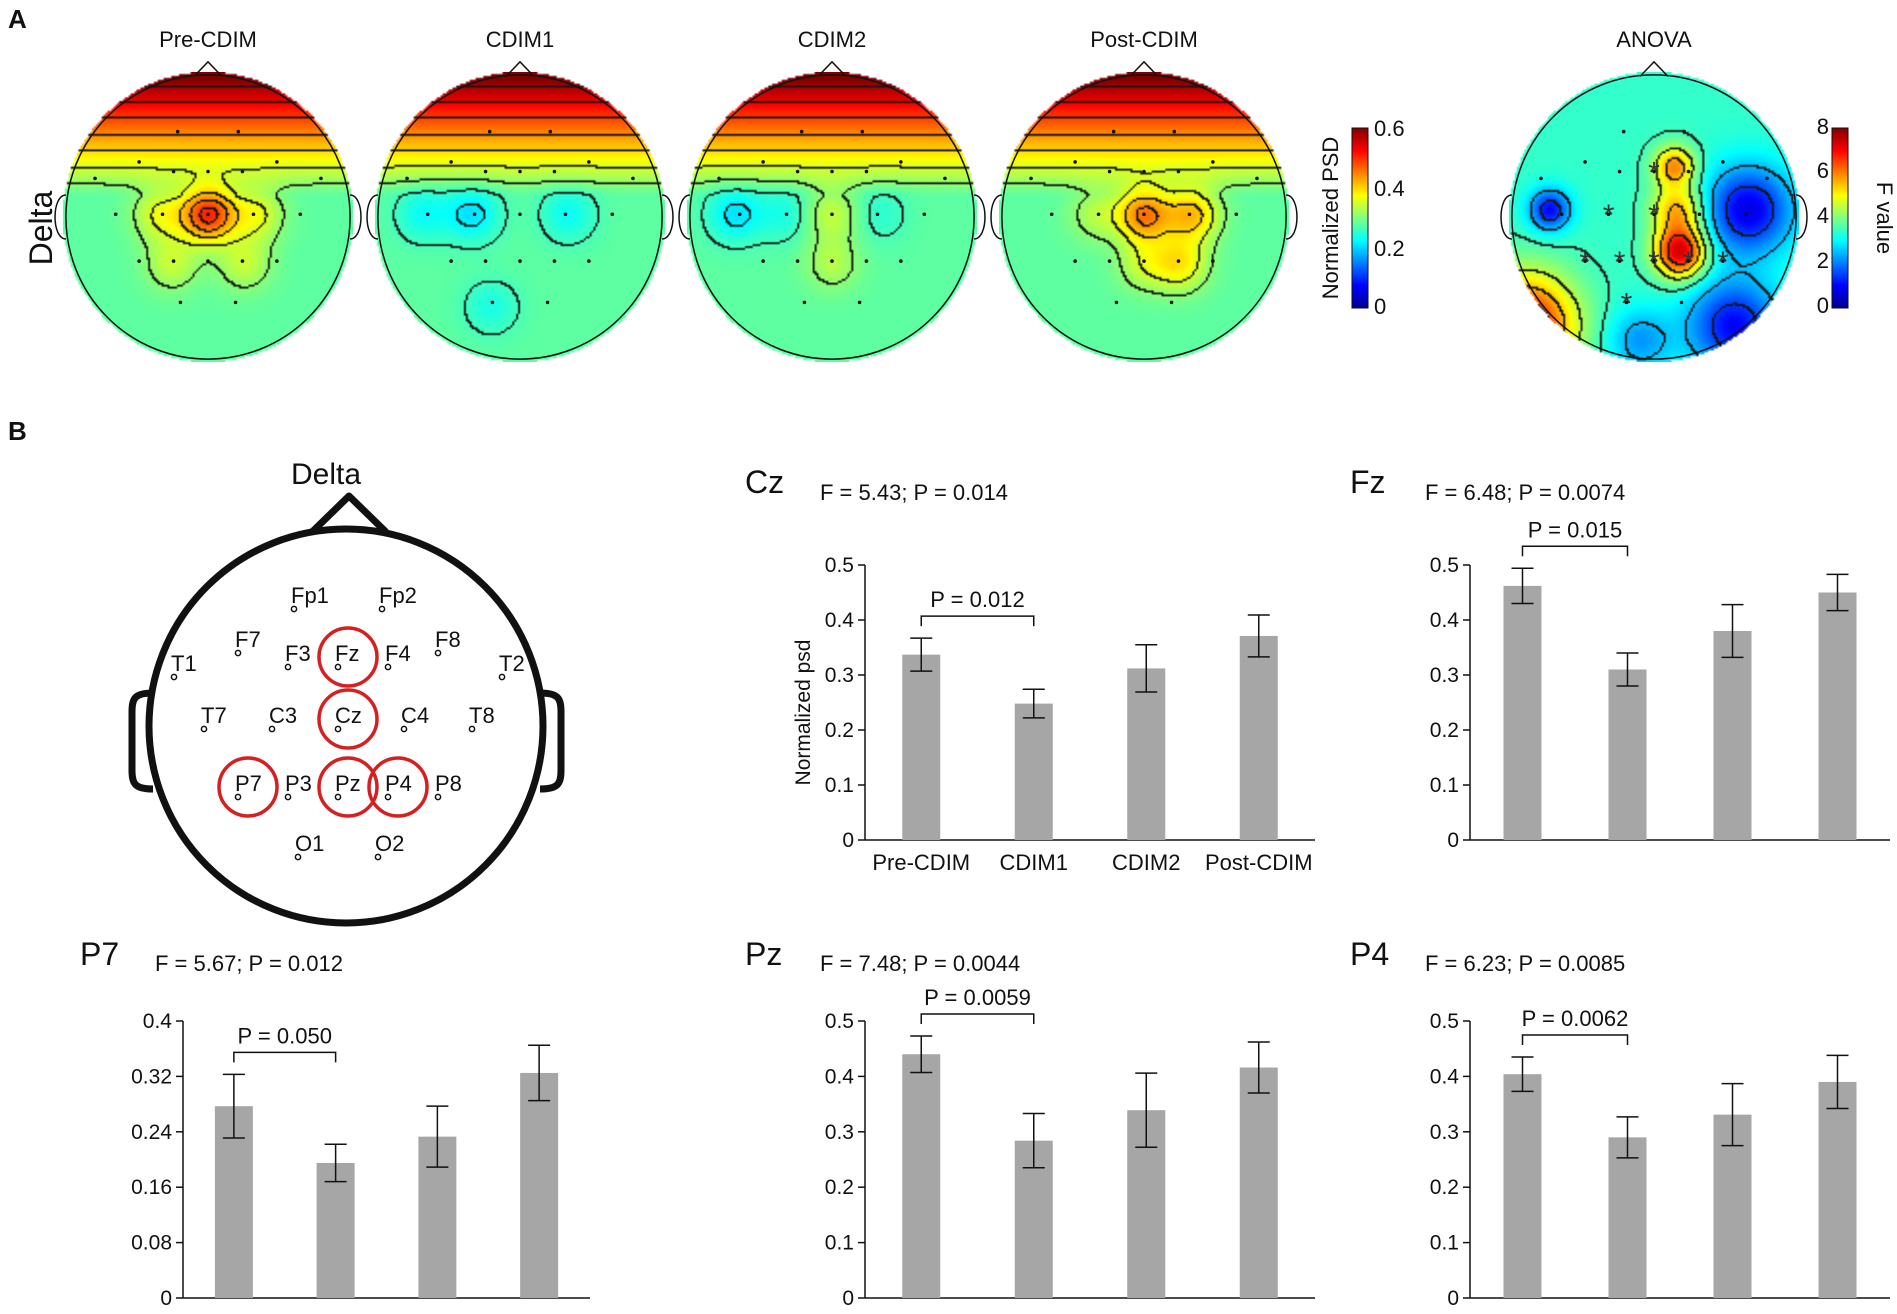  What do you see at coordinates (99, 954) in the screenshot?
I see `chart-electrode-title: P7` at bounding box center [99, 954].